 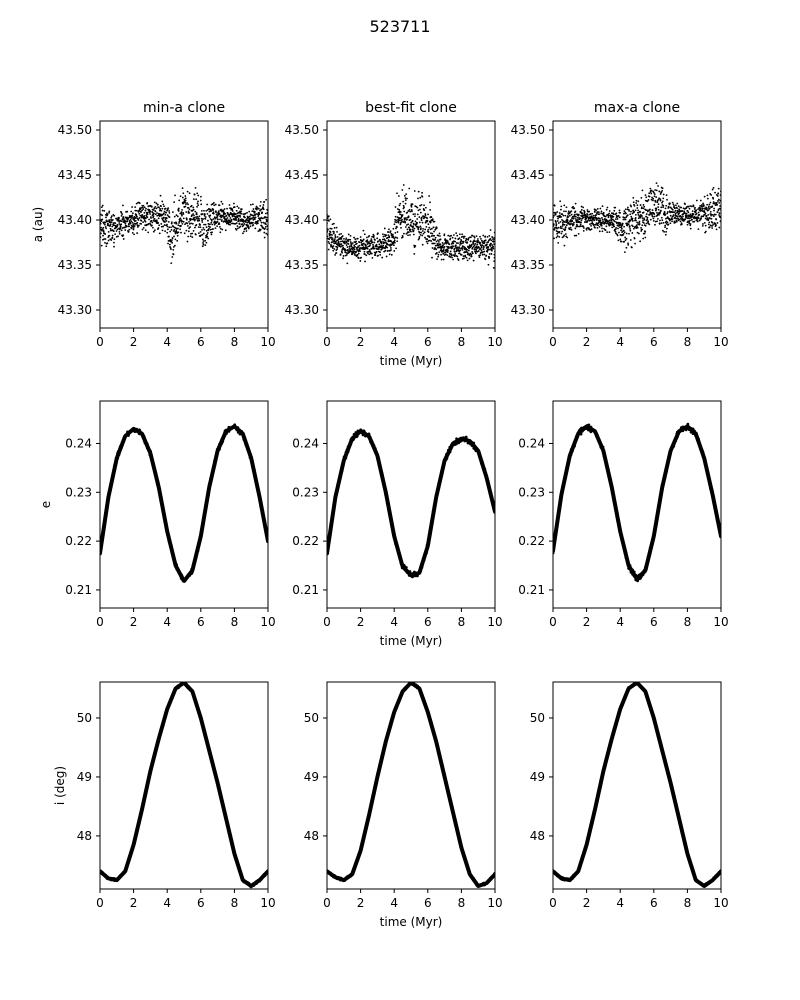 I want to click on x-axis-label: time (Myr), so click(x=411, y=641).